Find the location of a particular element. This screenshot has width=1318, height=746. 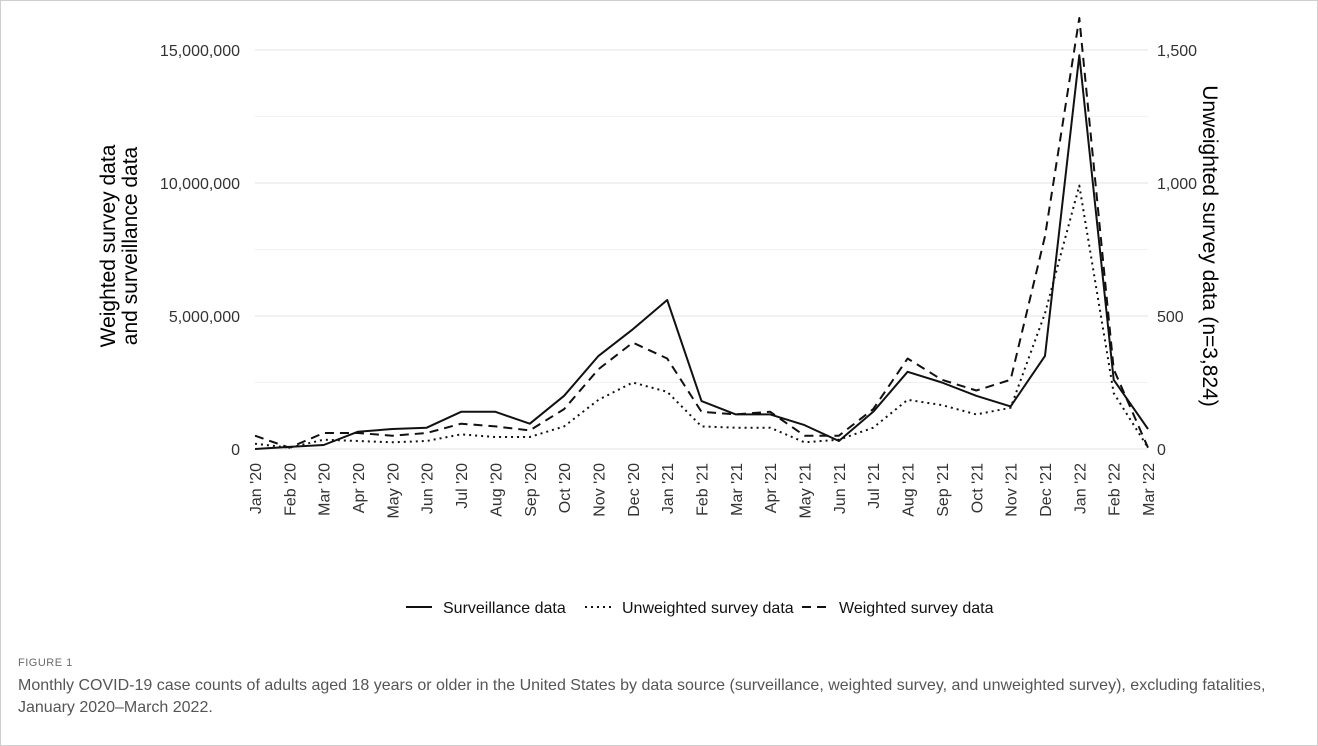

x-tick-label: Jun '21 is located at coordinates (840, 488).